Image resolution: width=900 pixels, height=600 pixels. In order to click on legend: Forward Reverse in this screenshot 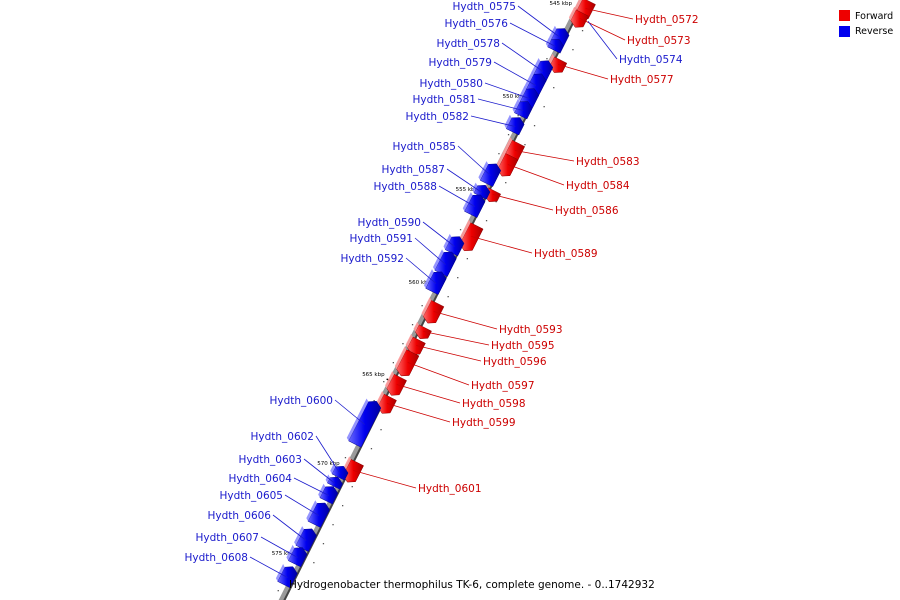, I will do `click(866, 23)`.